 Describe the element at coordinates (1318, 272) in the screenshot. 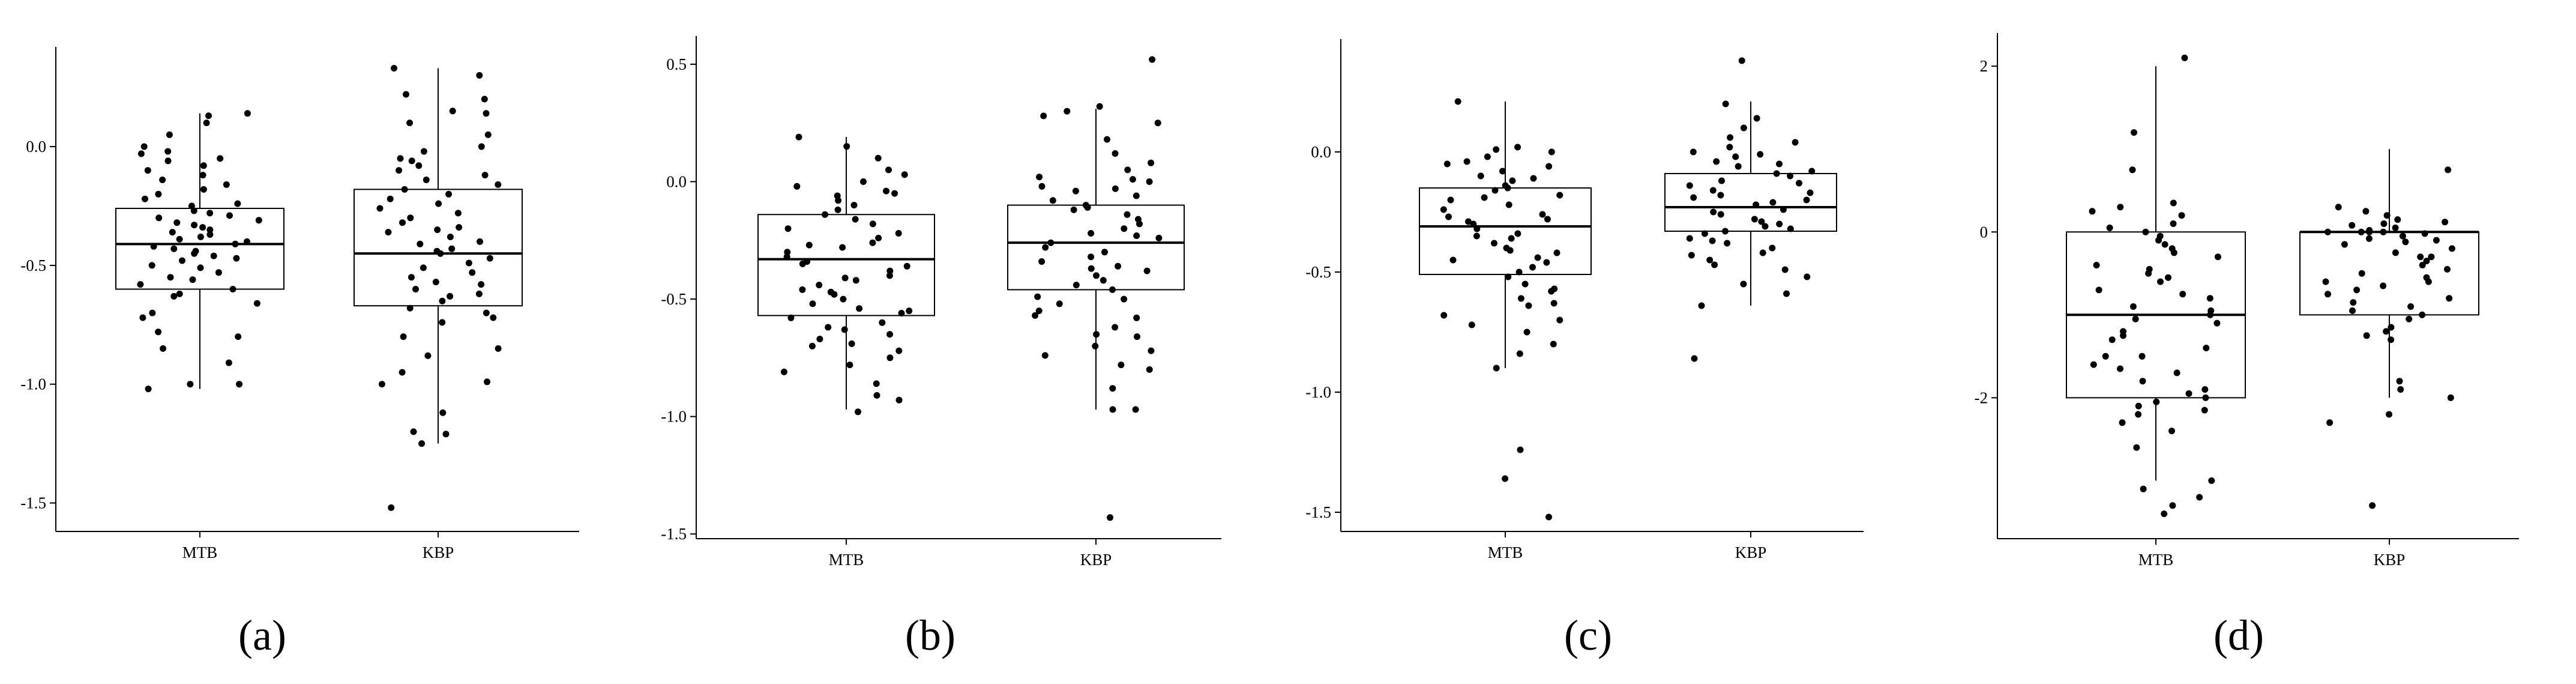

I see `y-tick-label: -0.5` at that location.